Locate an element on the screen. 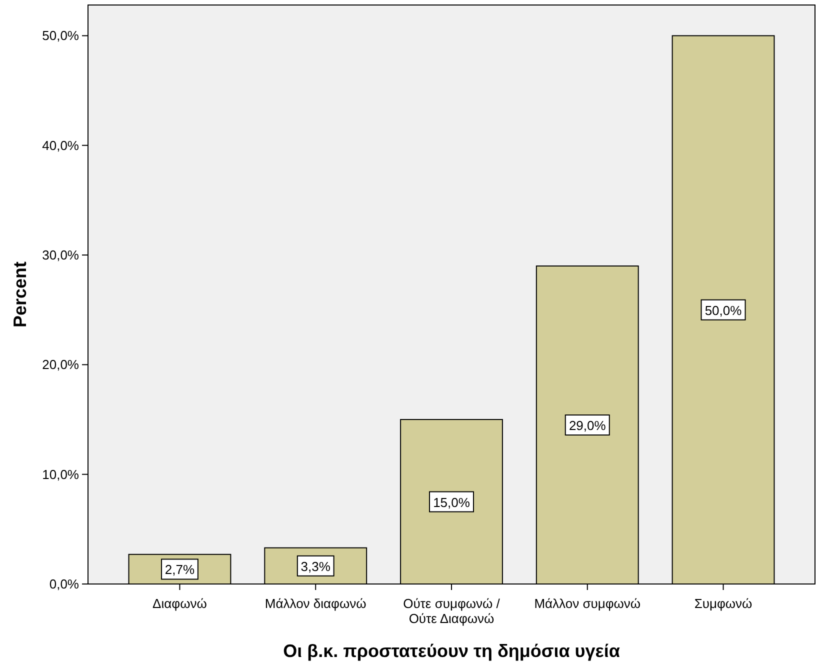 The image size is (819, 664). x-axis-title: Οι β.κ. προστατεύουν τη δημόσια υγεία is located at coordinates (451, 651).